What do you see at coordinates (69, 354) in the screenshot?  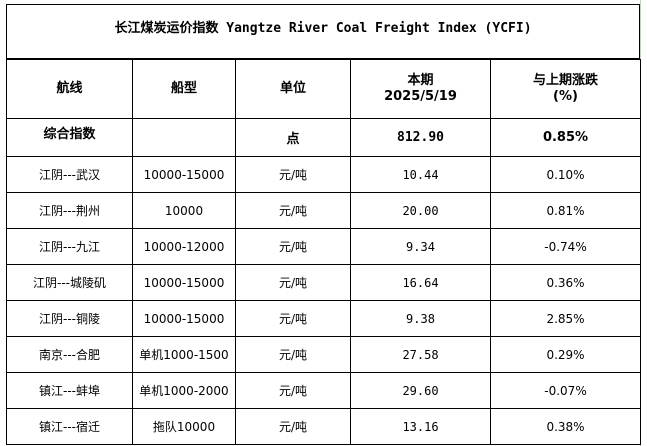 I see `route-cell: 南京---合肥` at bounding box center [69, 354].